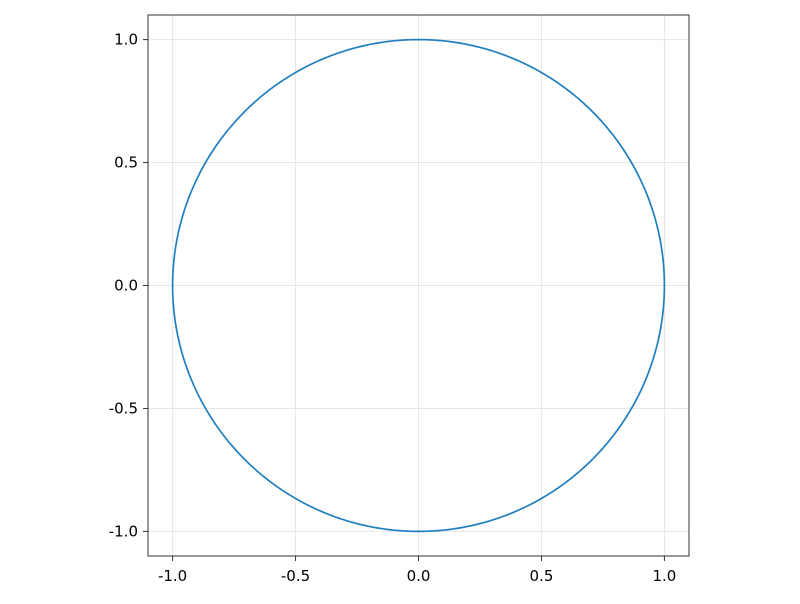  What do you see at coordinates (295, 576) in the screenshot?
I see `x-tick-label: -0.5` at bounding box center [295, 576].